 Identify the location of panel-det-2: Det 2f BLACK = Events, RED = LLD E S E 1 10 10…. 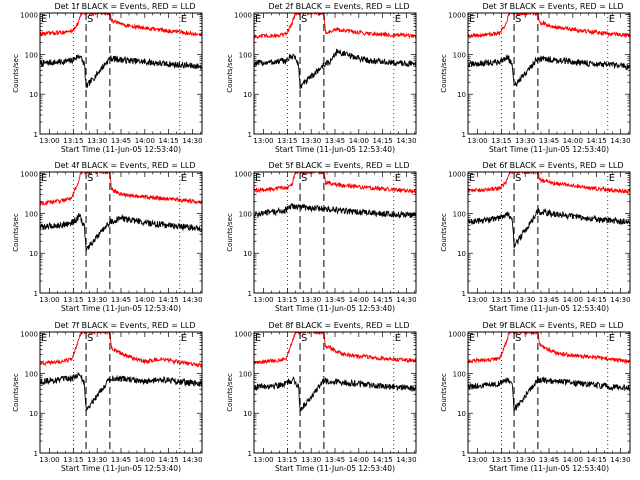
(321, 78).